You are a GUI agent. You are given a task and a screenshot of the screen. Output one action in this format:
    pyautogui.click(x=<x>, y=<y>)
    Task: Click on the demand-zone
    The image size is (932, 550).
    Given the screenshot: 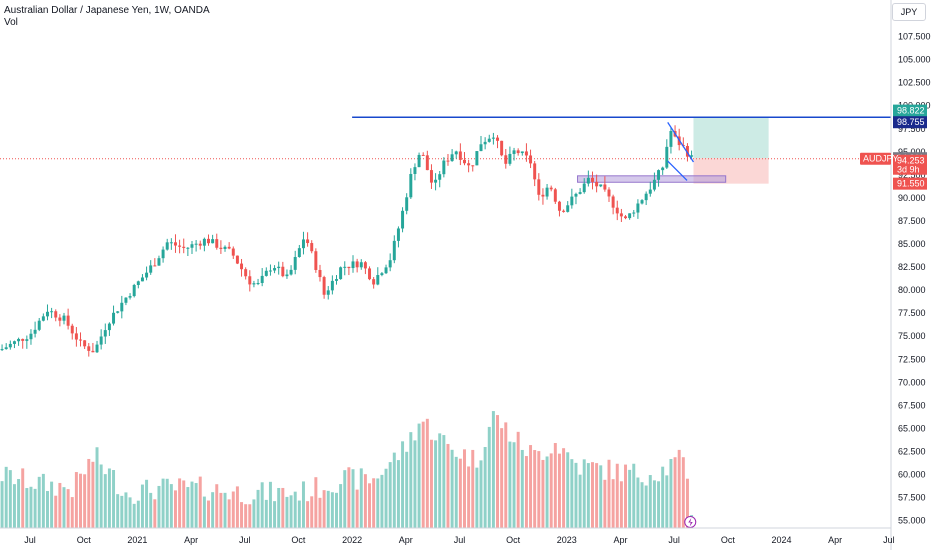 What is the action you would take?
    pyautogui.click(x=652, y=179)
    